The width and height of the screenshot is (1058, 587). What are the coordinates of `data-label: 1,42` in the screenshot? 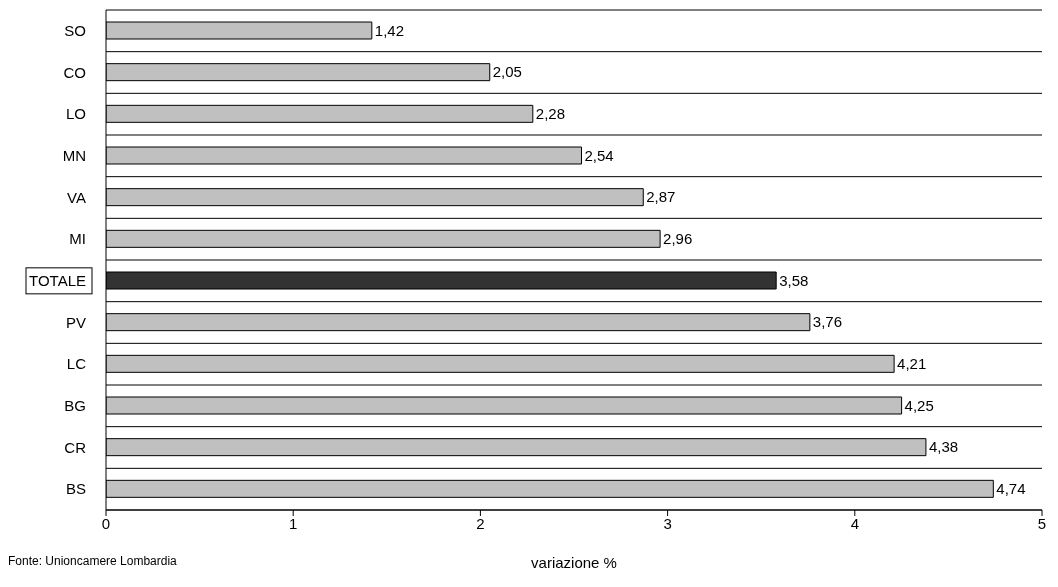 It's located at (389, 30).